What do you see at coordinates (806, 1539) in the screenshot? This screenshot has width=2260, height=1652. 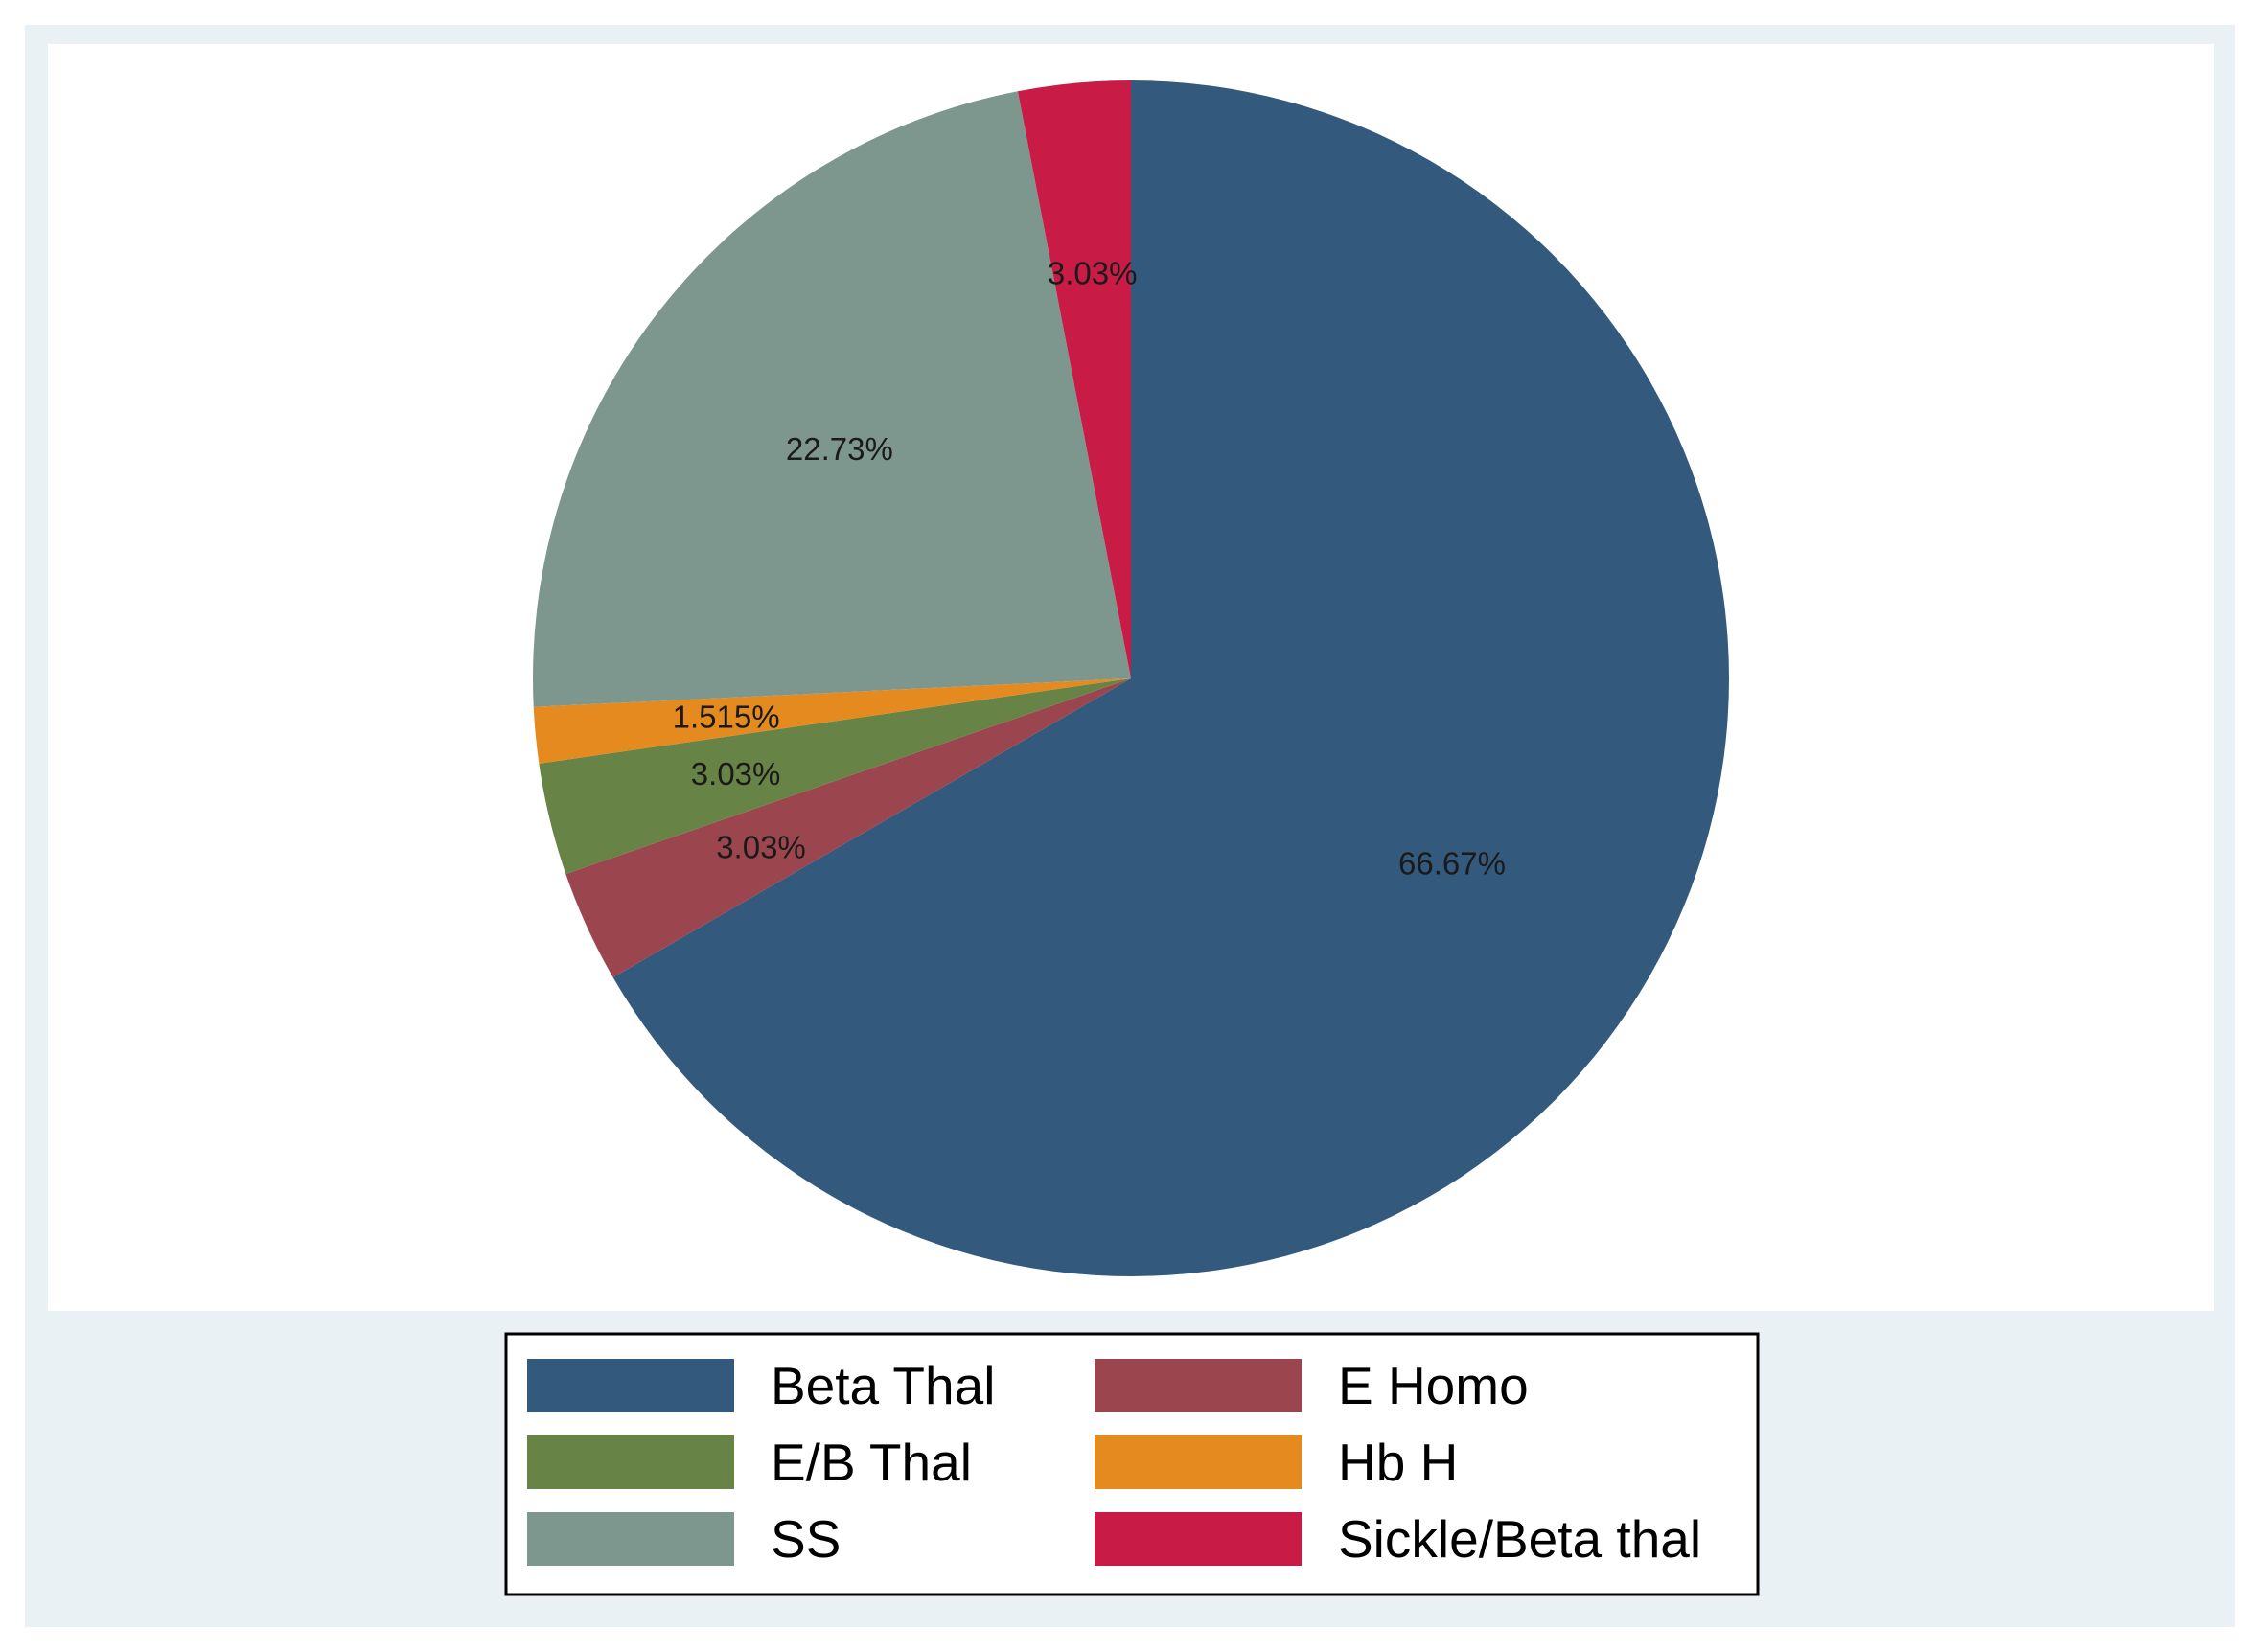 I see `legend-entry-label: SS` at bounding box center [806, 1539].